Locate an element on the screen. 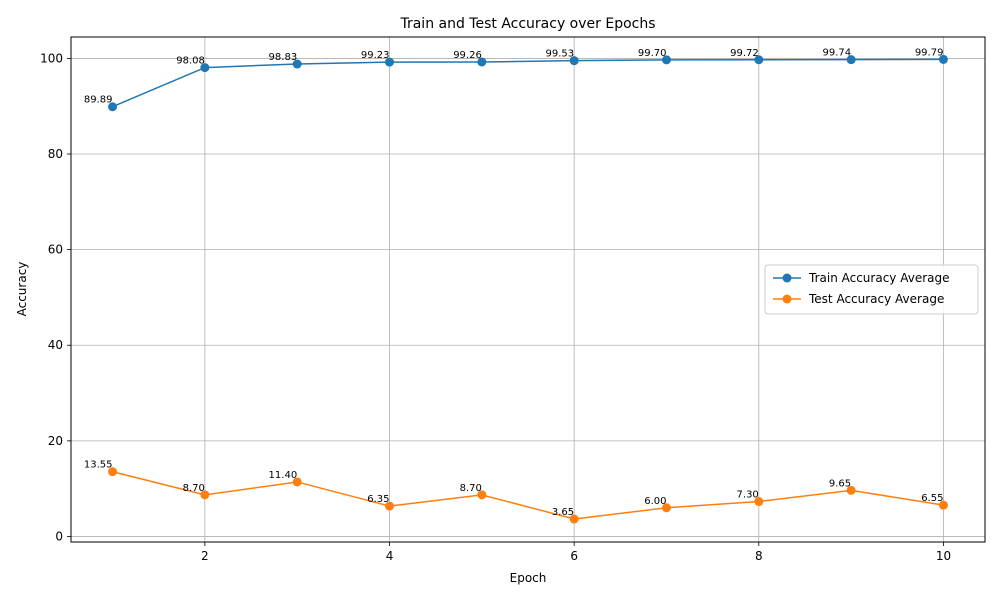  x-axis-ticks: 2 4 6 8 10 is located at coordinates (576, 552).